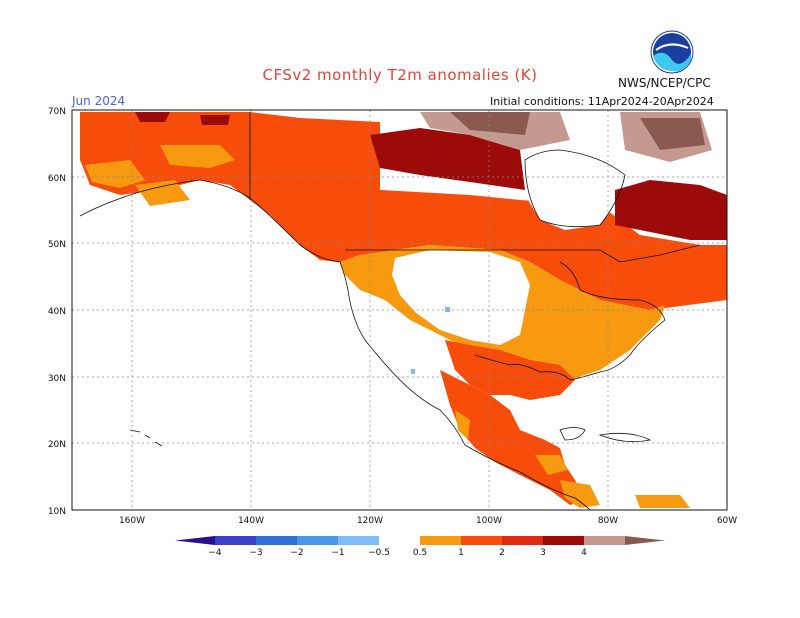 The image size is (800, 618). What do you see at coordinates (99, 101) in the screenshot?
I see `valid-month: Jun 2024` at bounding box center [99, 101].